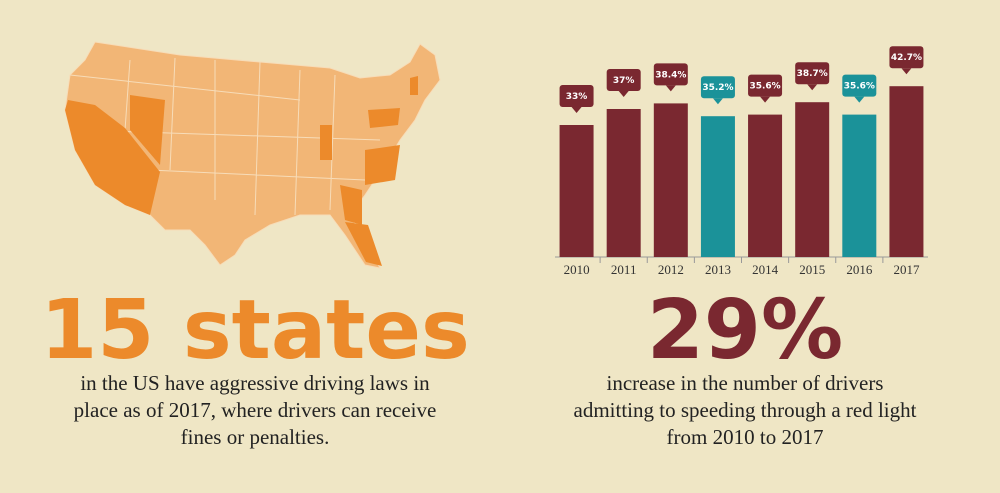 The image size is (1000, 493). Describe the element at coordinates (765, 269) in the screenshot. I see `x-tick-label: 2014` at that location.